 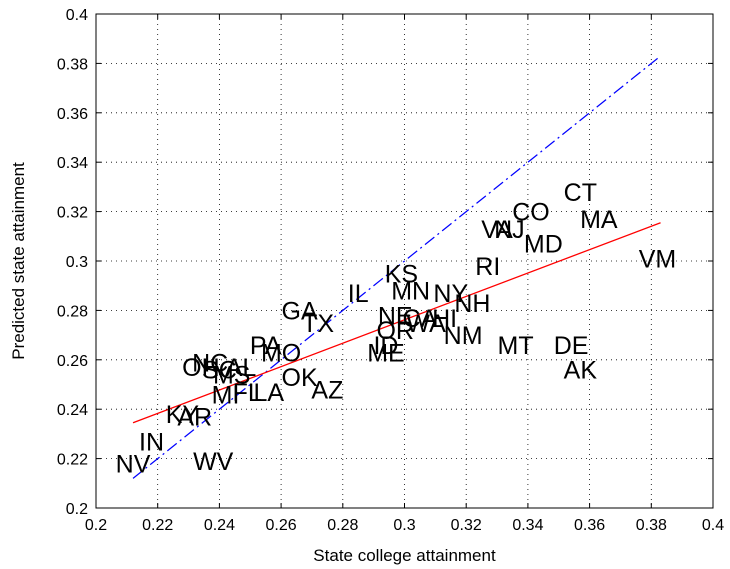 I want to click on state-label-oh: OH, so click(x=201, y=368).